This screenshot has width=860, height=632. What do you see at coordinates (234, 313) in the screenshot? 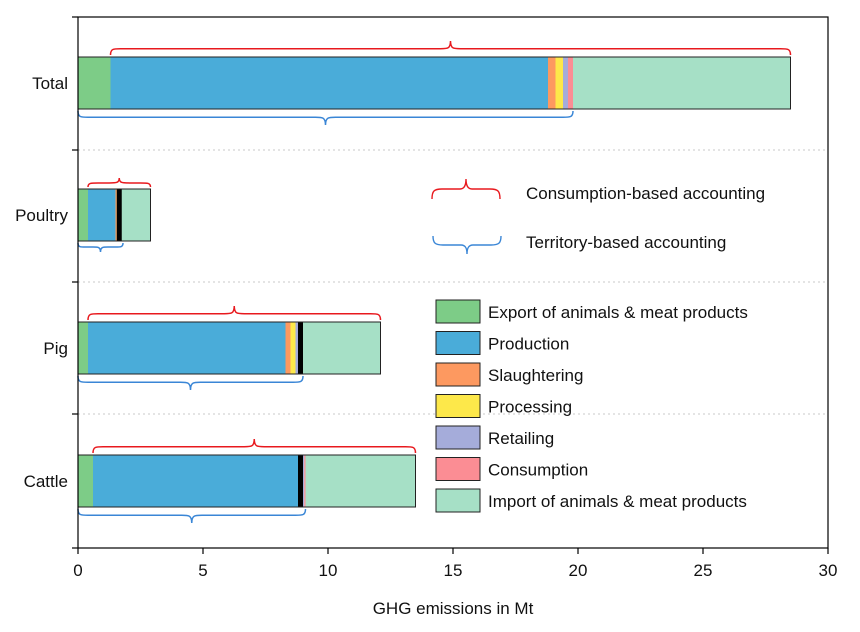
I see `consumption-bracket-pig` at bounding box center [234, 313].